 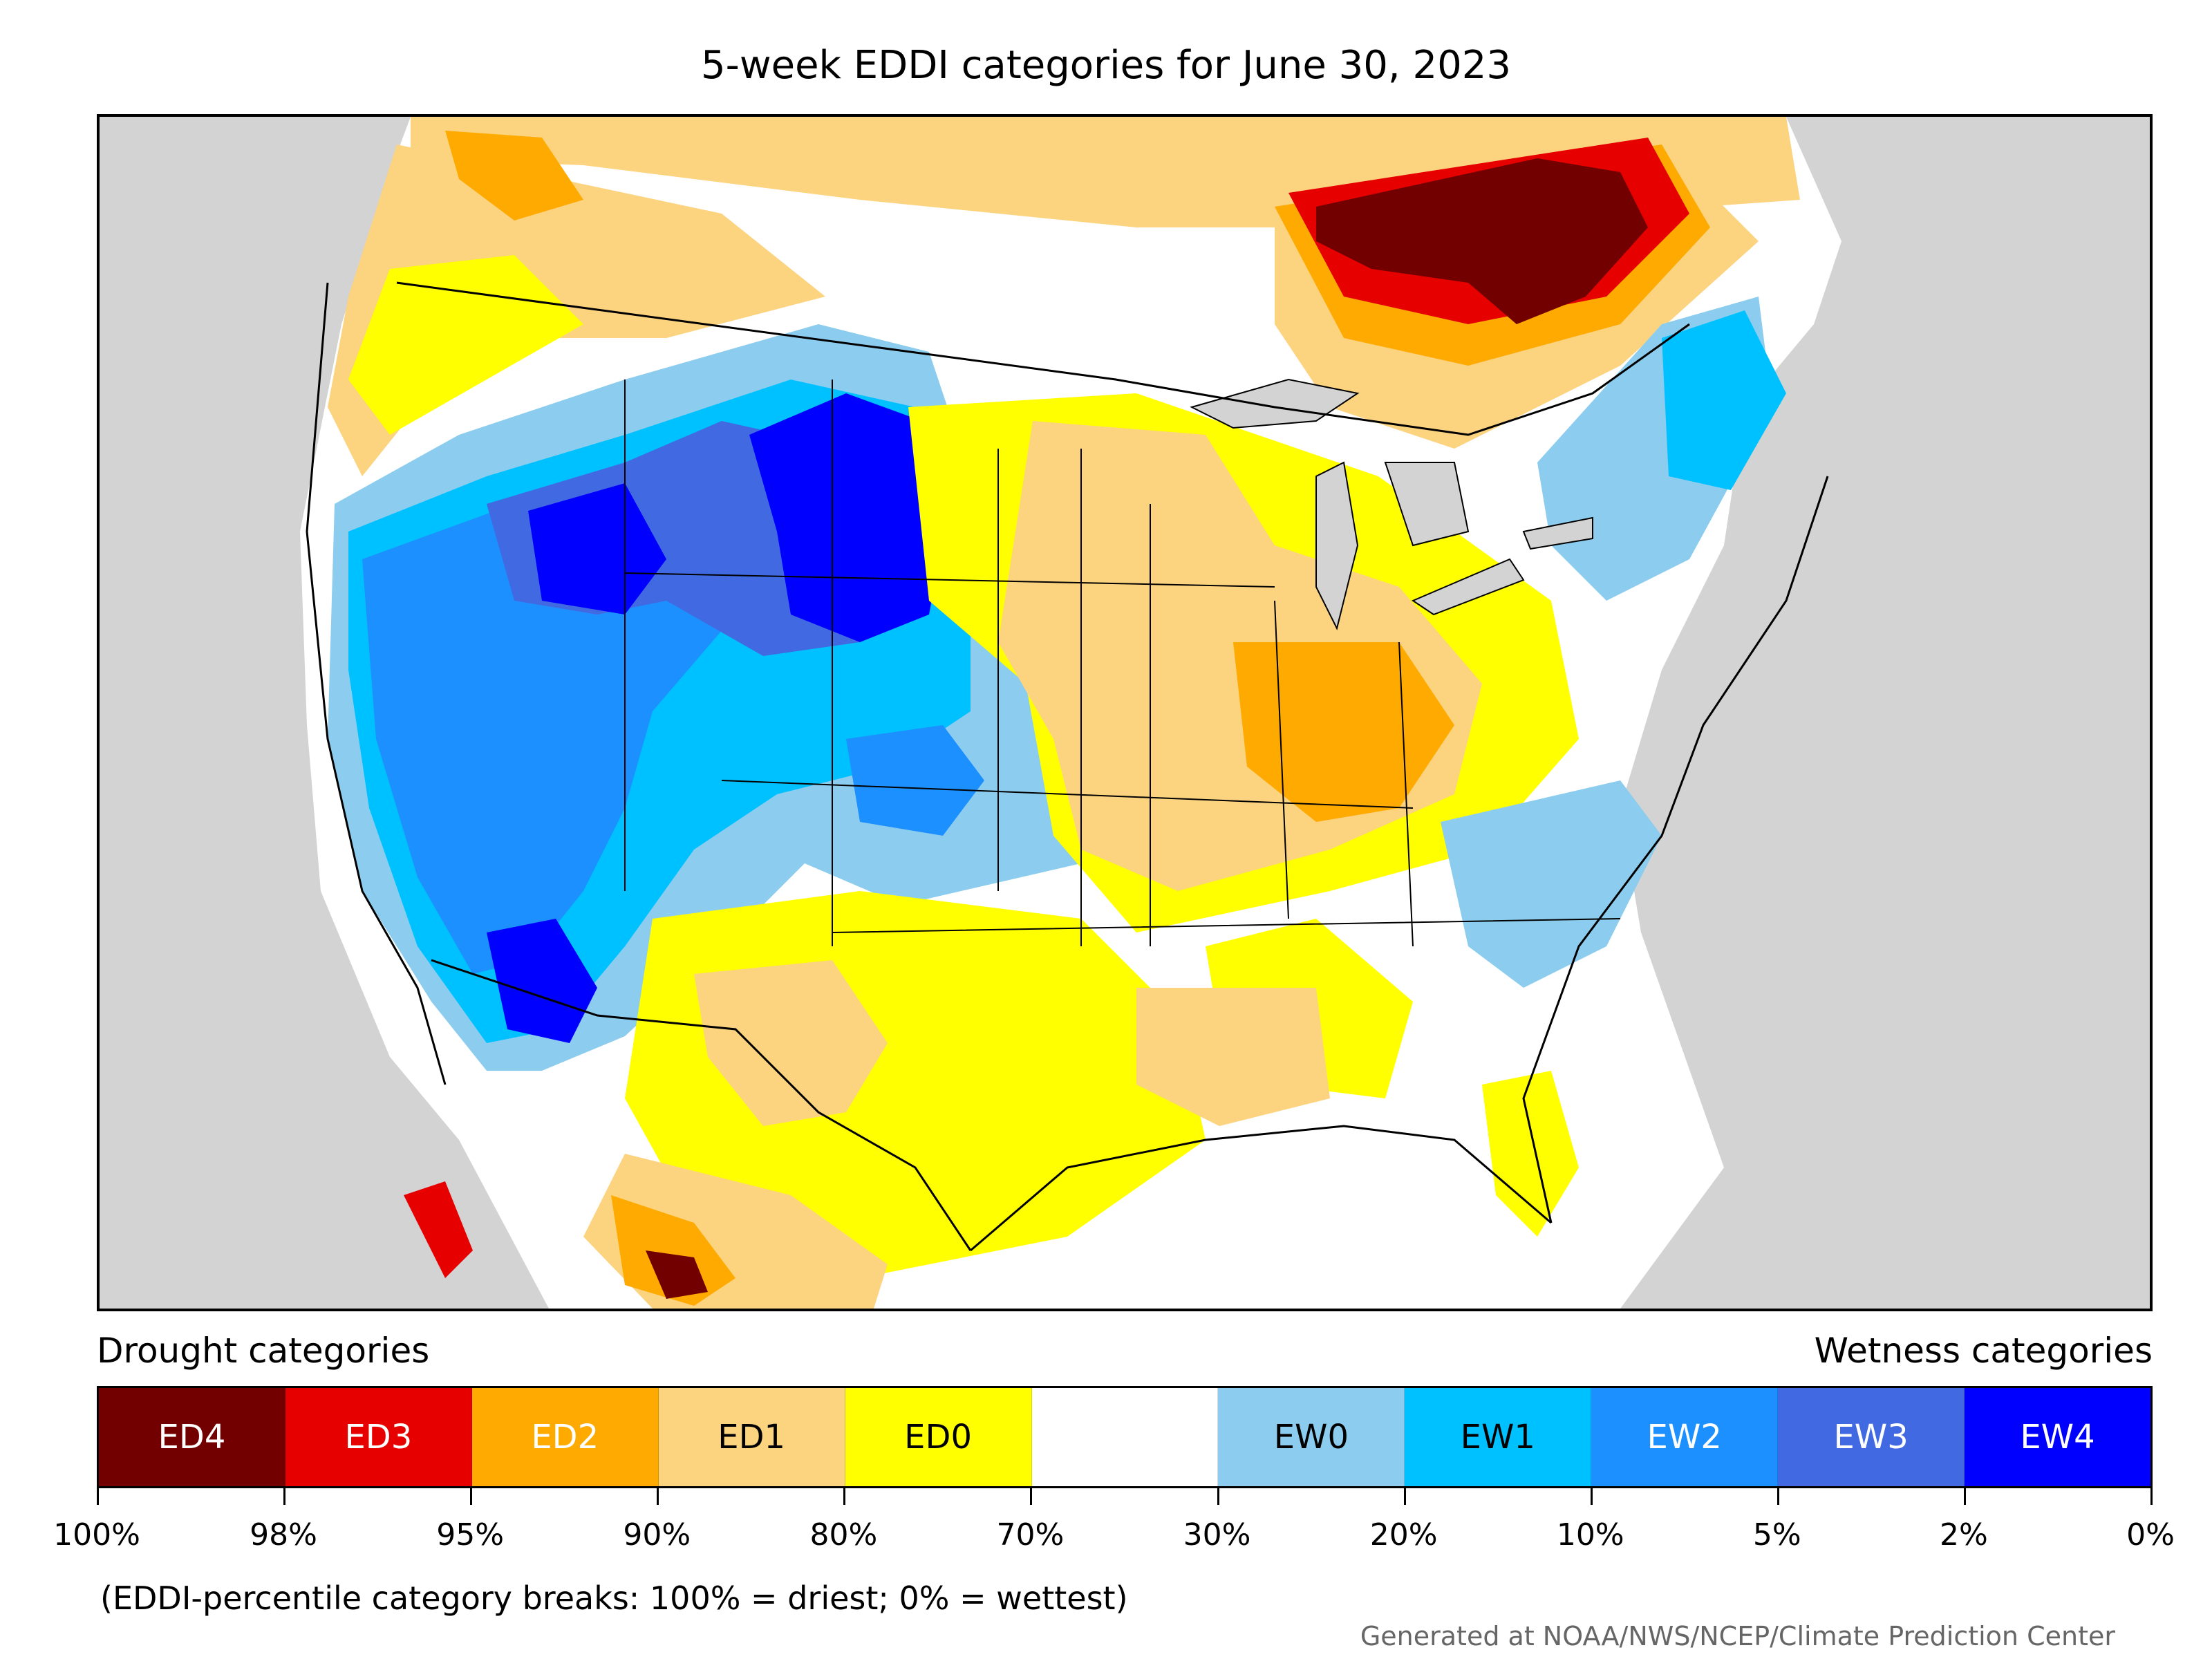 What do you see at coordinates (283, 1535) in the screenshot?
I see `tick-label: 98%` at bounding box center [283, 1535].